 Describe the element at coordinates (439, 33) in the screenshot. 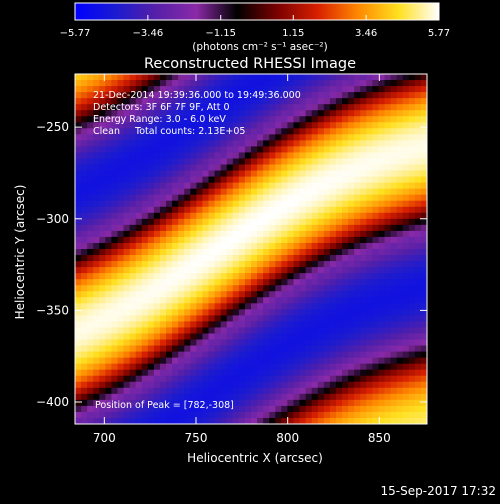

I see `colorbar-tick-label: 5.77` at that location.